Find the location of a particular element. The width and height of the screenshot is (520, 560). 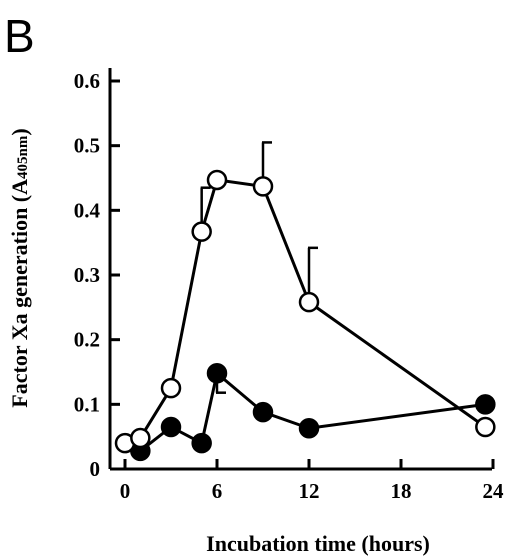

y-ticks: 0 0.1 0.2 0.3 0.4 0.5 0.6 is located at coordinates (97, 275).